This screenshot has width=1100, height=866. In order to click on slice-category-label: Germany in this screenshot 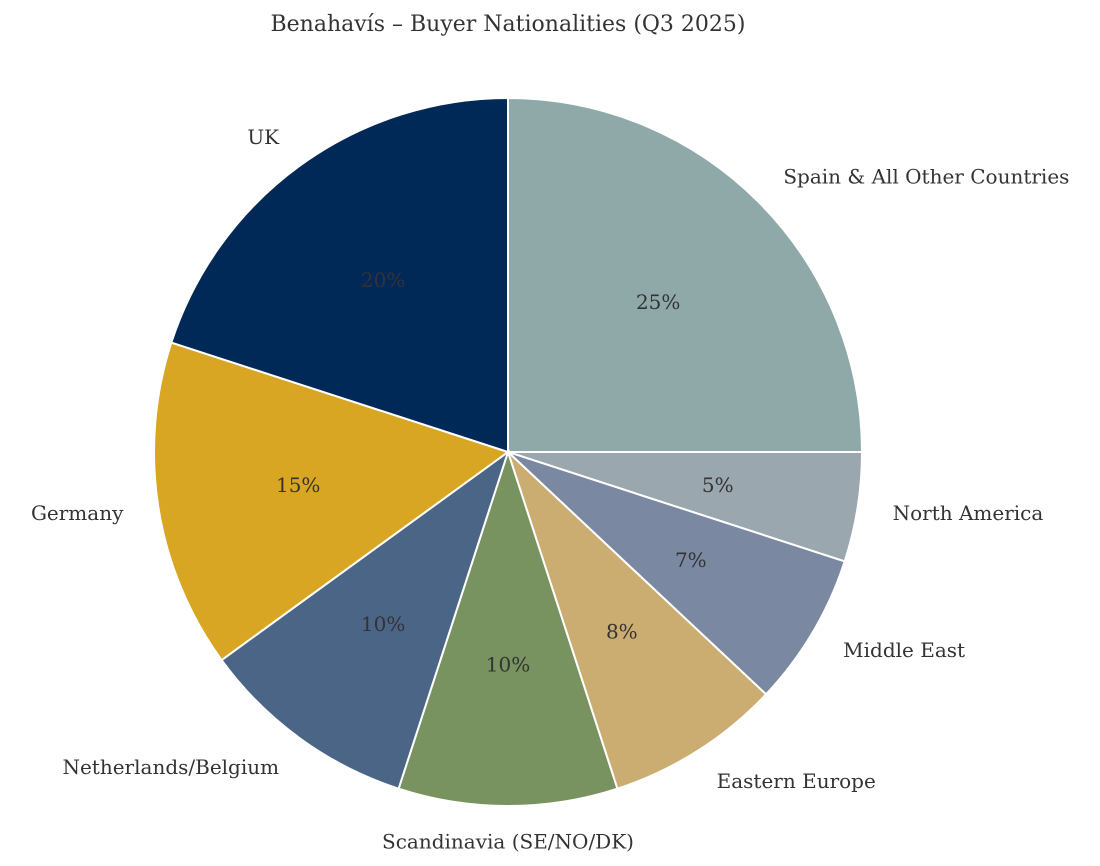, I will do `click(77, 513)`.